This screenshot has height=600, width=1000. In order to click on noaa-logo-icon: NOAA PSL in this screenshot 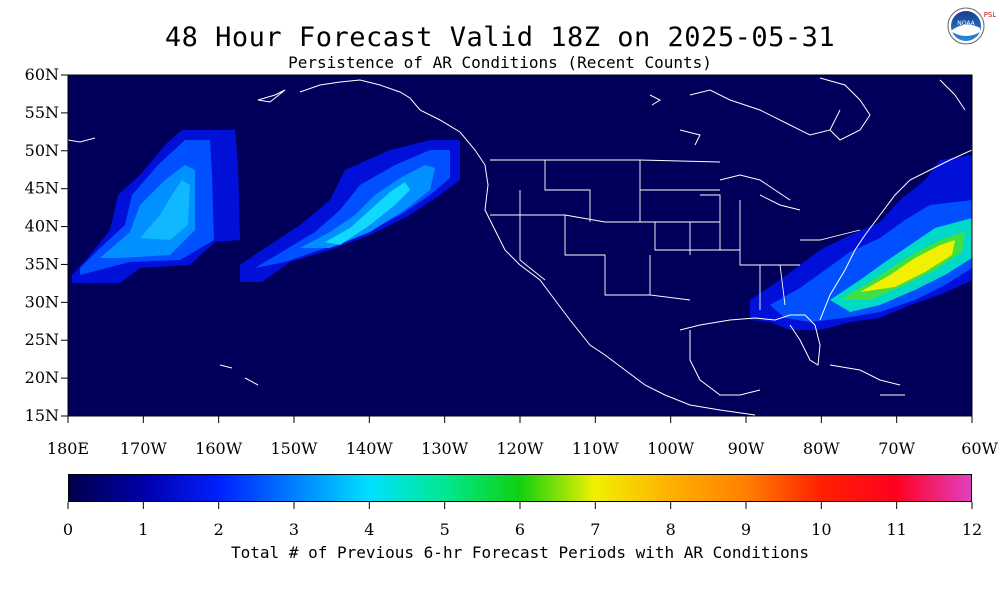, I will do `click(971, 26)`.